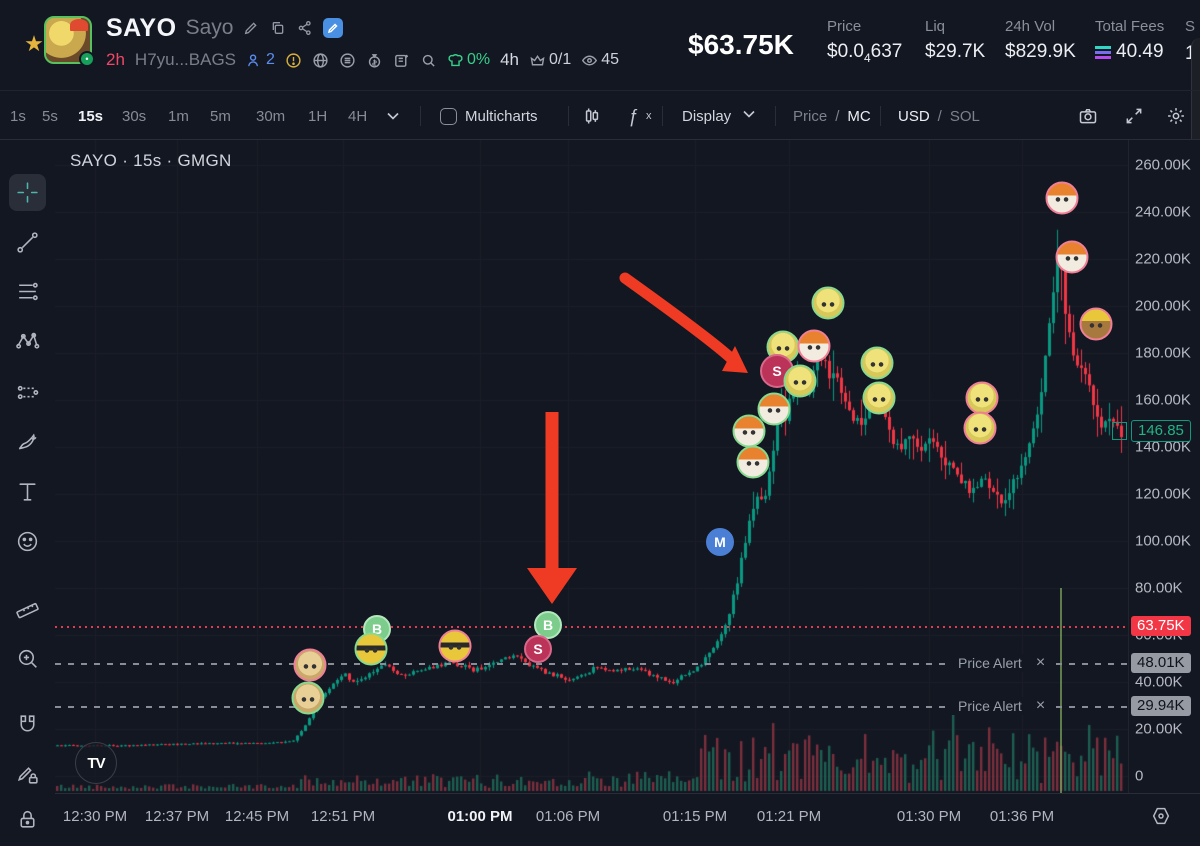 The image size is (1200, 846). I want to click on dev-holding-stat: 0%, so click(468, 60).